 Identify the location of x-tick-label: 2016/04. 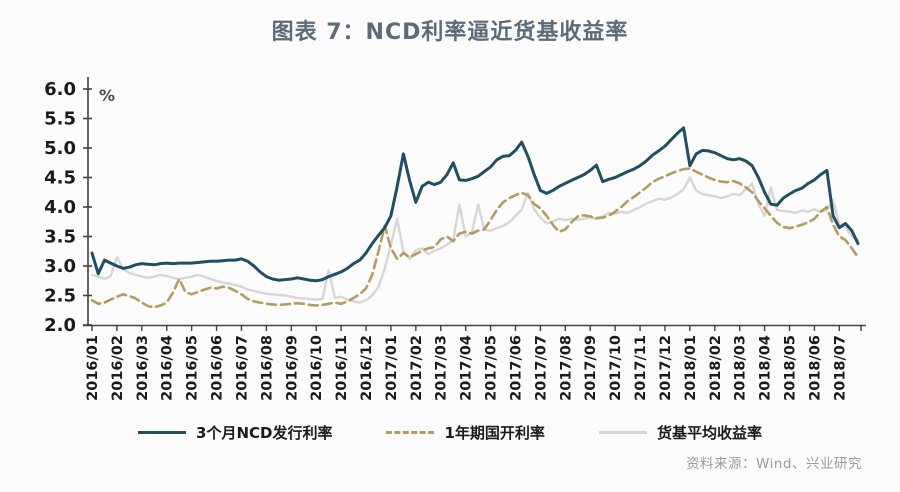
(168, 368).